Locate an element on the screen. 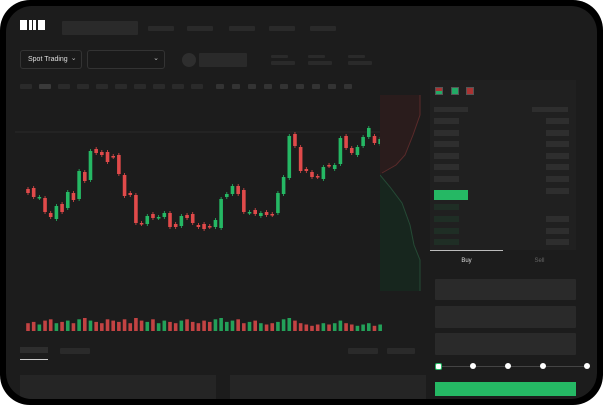  total-input is located at coordinates (505, 344).